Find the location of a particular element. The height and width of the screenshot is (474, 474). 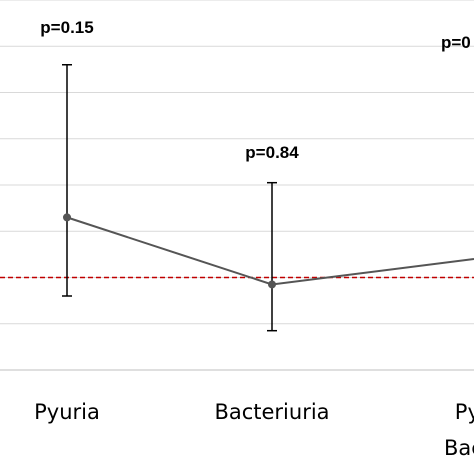

data-points is located at coordinates (169, 251).